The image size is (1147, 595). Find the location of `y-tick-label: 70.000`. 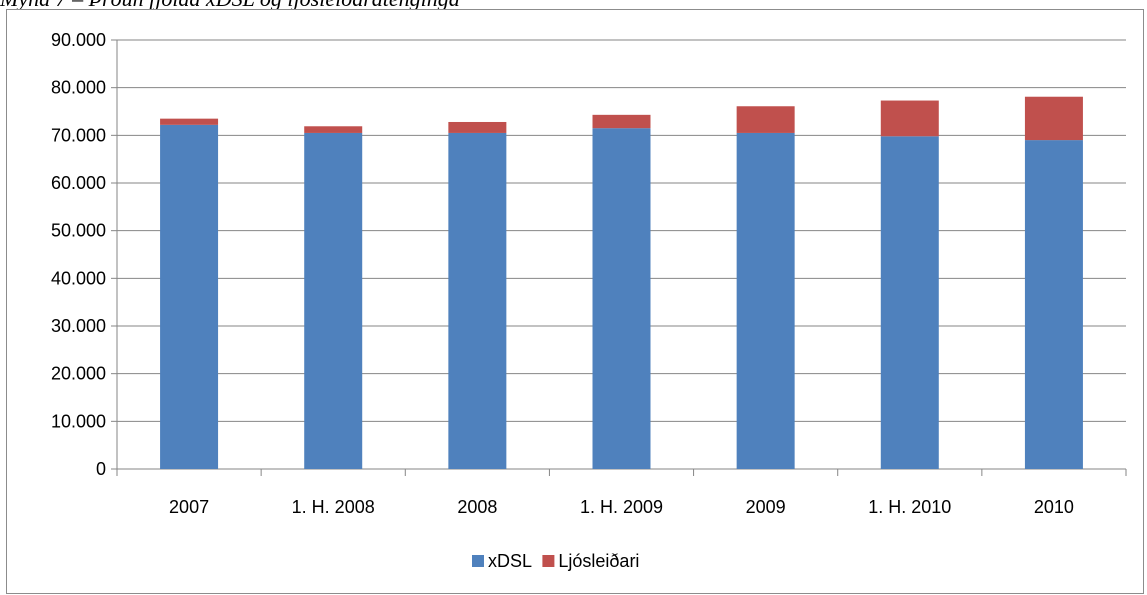

y-tick-label: 70.000 is located at coordinates (78, 135).